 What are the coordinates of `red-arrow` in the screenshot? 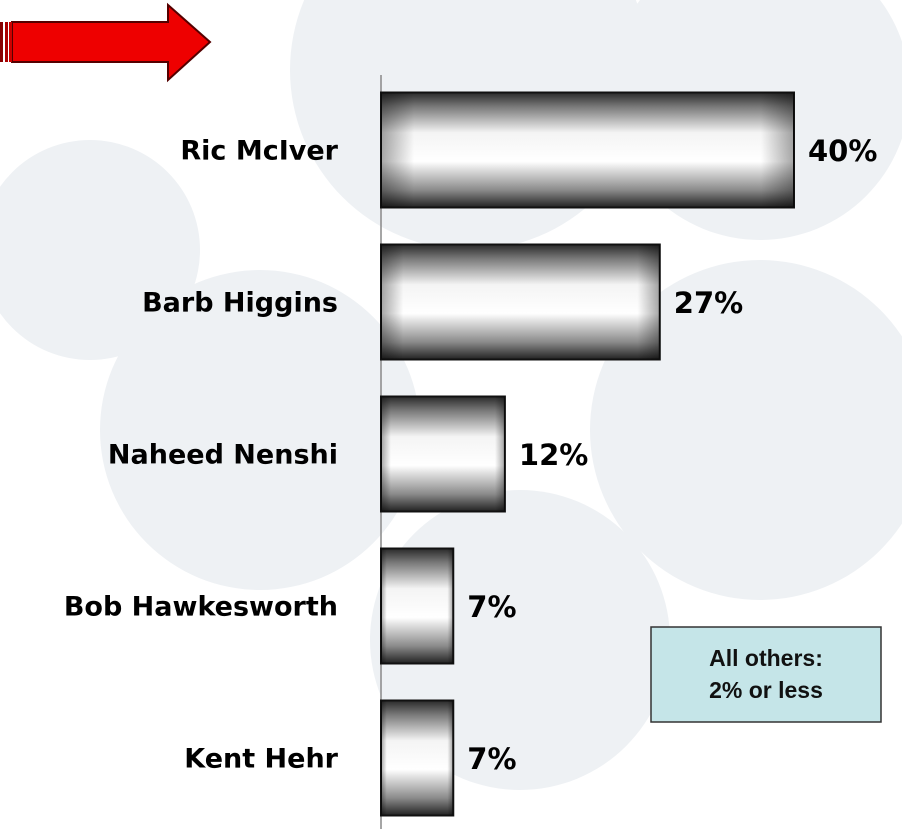 It's located at (106, 42).